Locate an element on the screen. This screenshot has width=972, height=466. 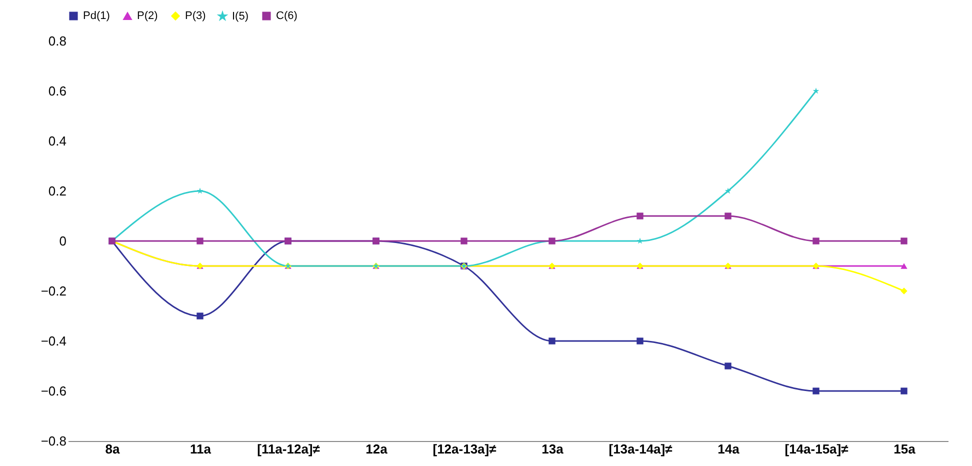
y-tick-label: 0 is located at coordinates (62, 241).